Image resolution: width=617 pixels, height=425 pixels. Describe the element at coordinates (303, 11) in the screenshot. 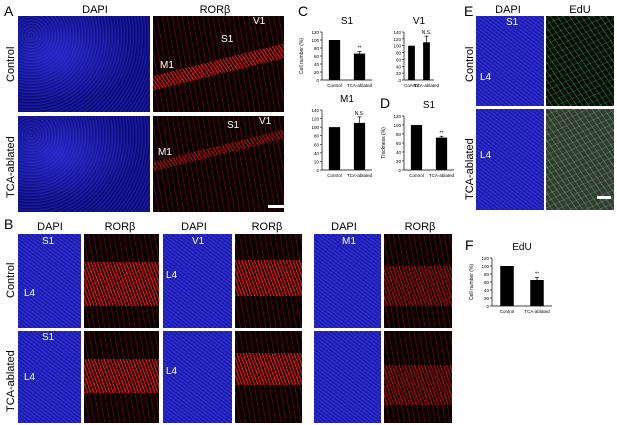

I see `panel-label-c: C` at that location.